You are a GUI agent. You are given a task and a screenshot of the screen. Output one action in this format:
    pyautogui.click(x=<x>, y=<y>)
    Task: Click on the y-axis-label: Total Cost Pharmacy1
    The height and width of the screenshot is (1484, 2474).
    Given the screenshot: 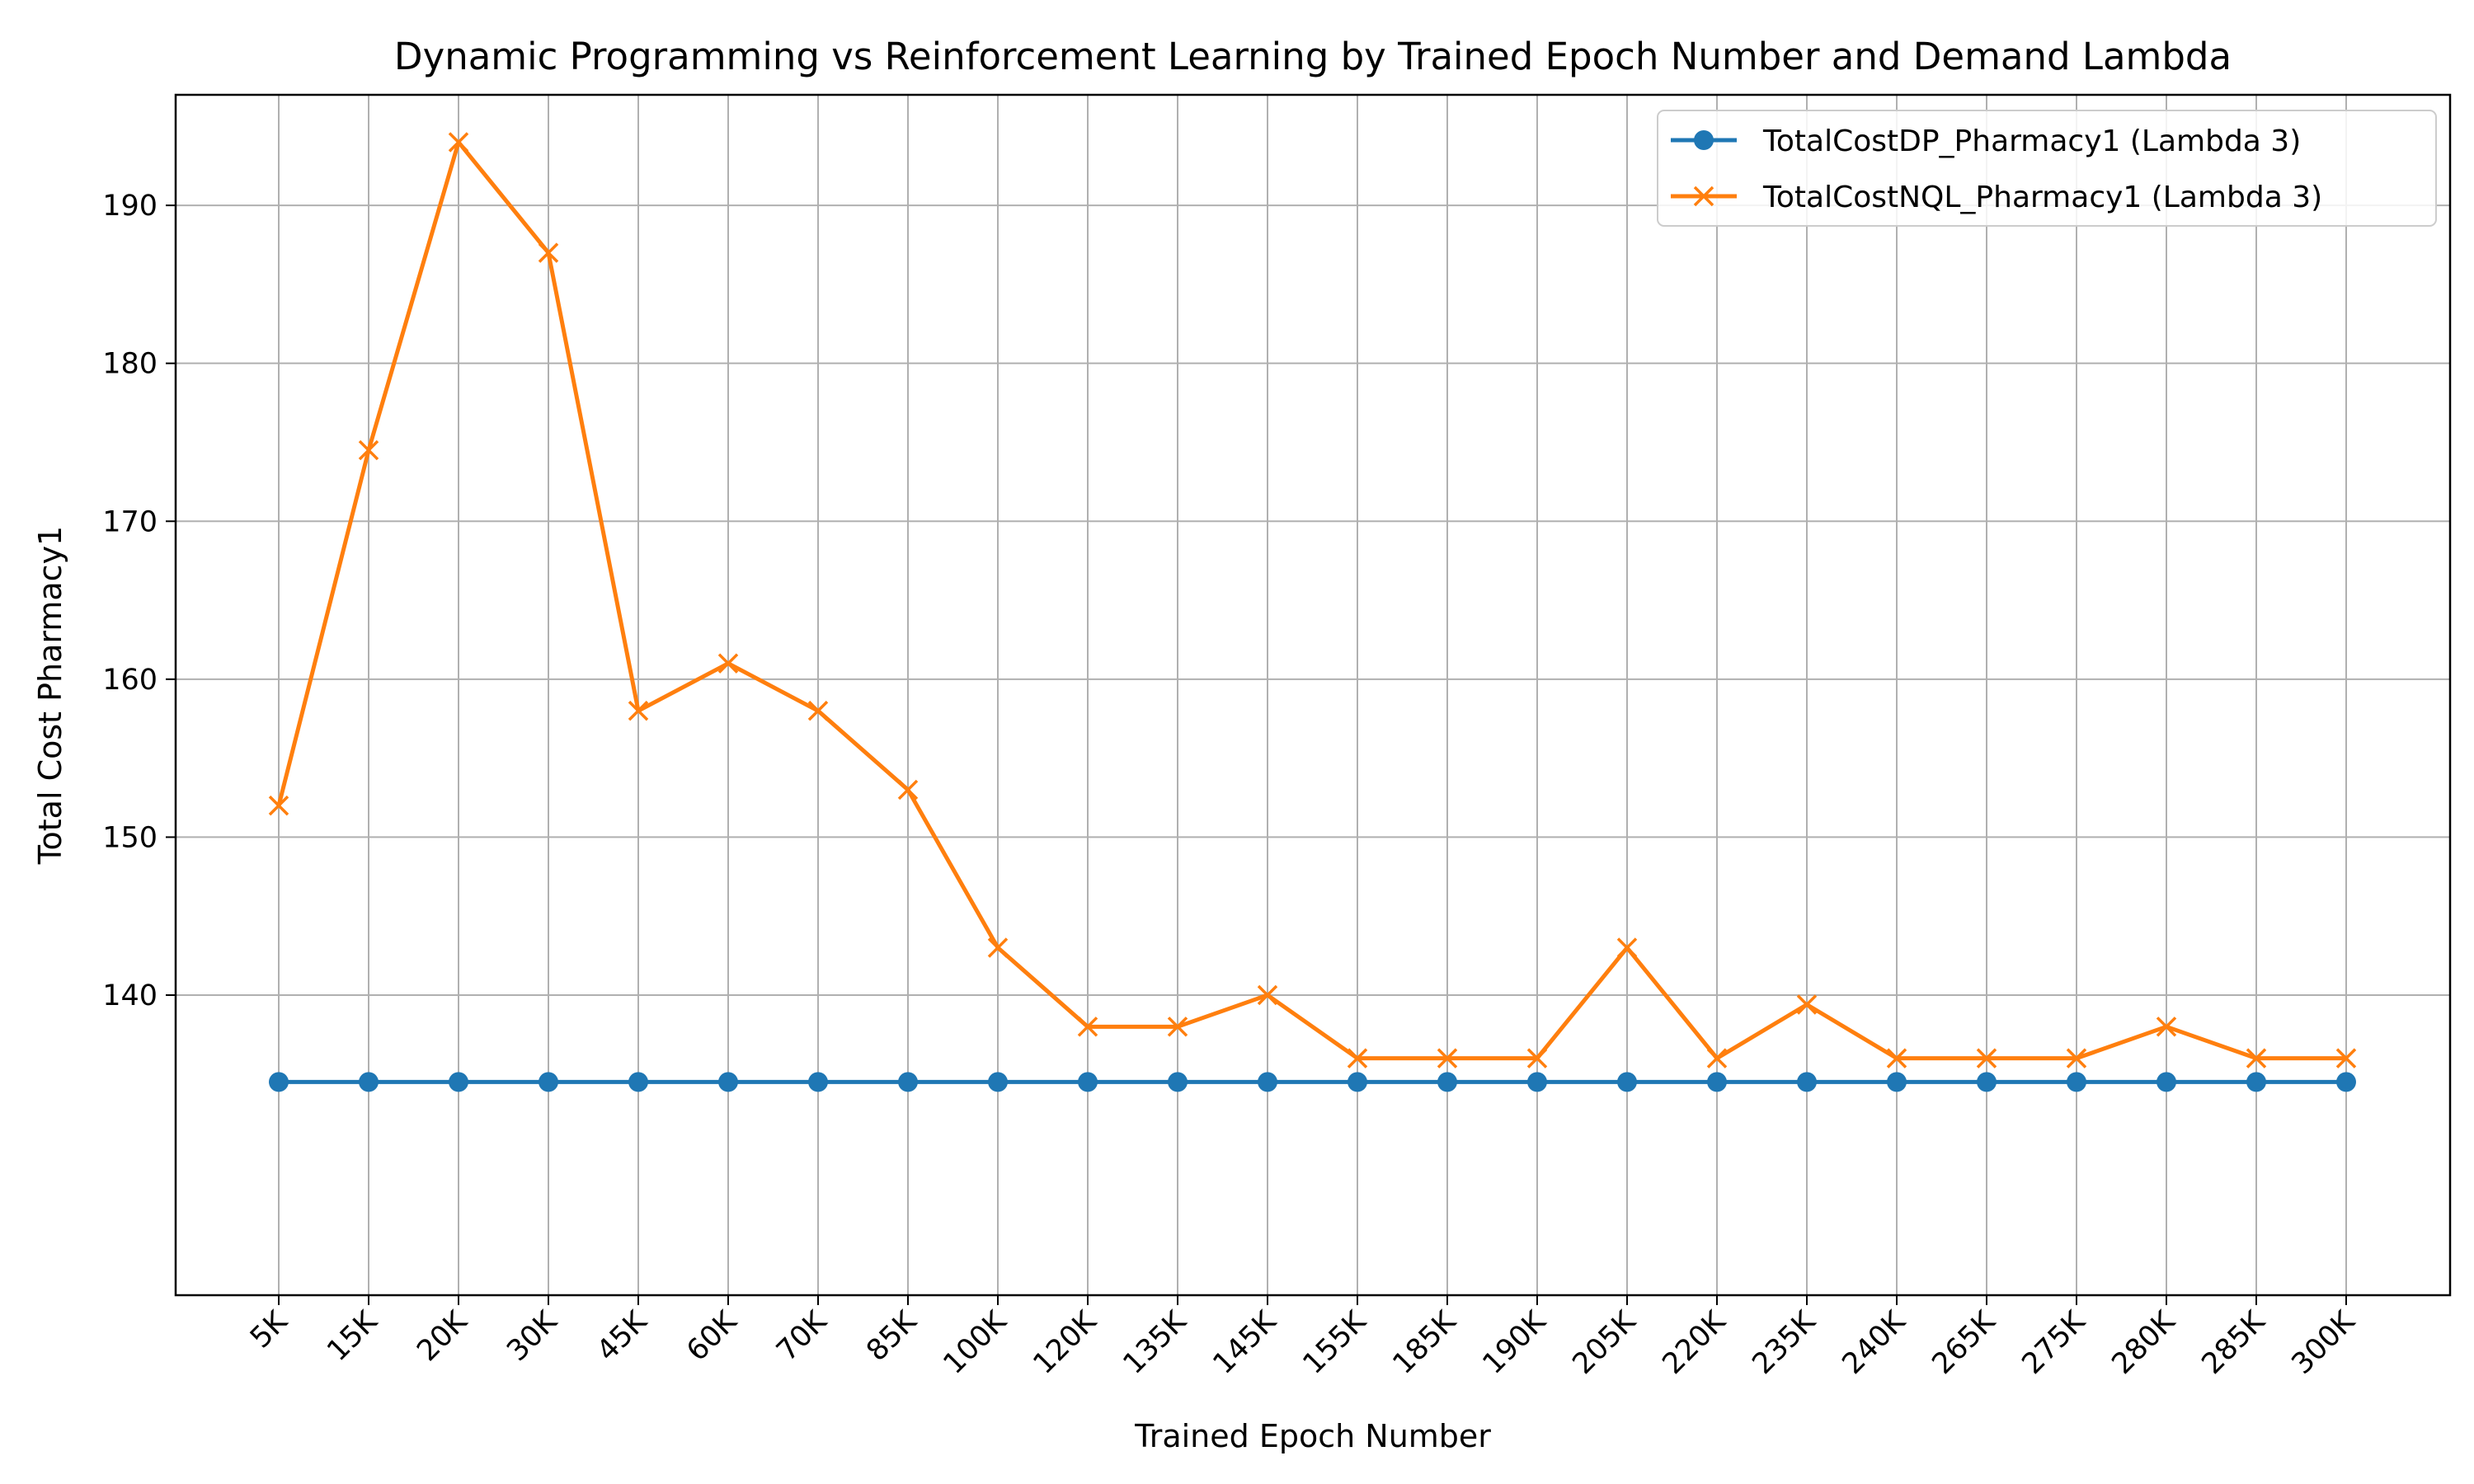 What is the action you would take?
    pyautogui.click(x=50, y=696)
    